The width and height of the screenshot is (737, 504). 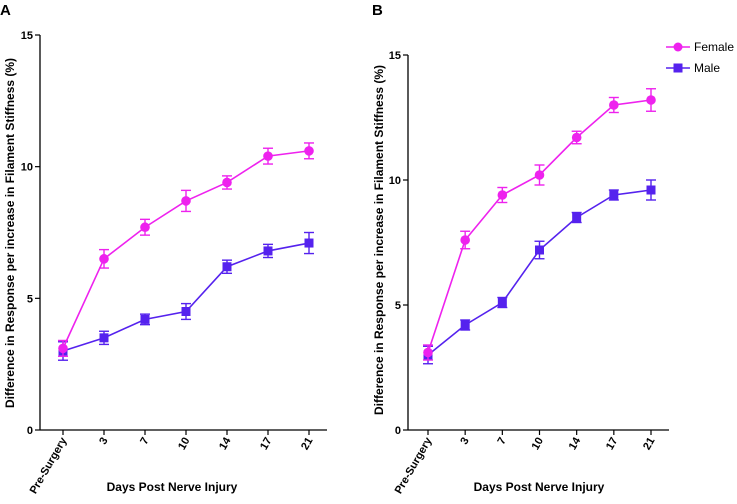 What do you see at coordinates (5, 10) in the screenshot?
I see `panel-a-letter: A` at bounding box center [5, 10].